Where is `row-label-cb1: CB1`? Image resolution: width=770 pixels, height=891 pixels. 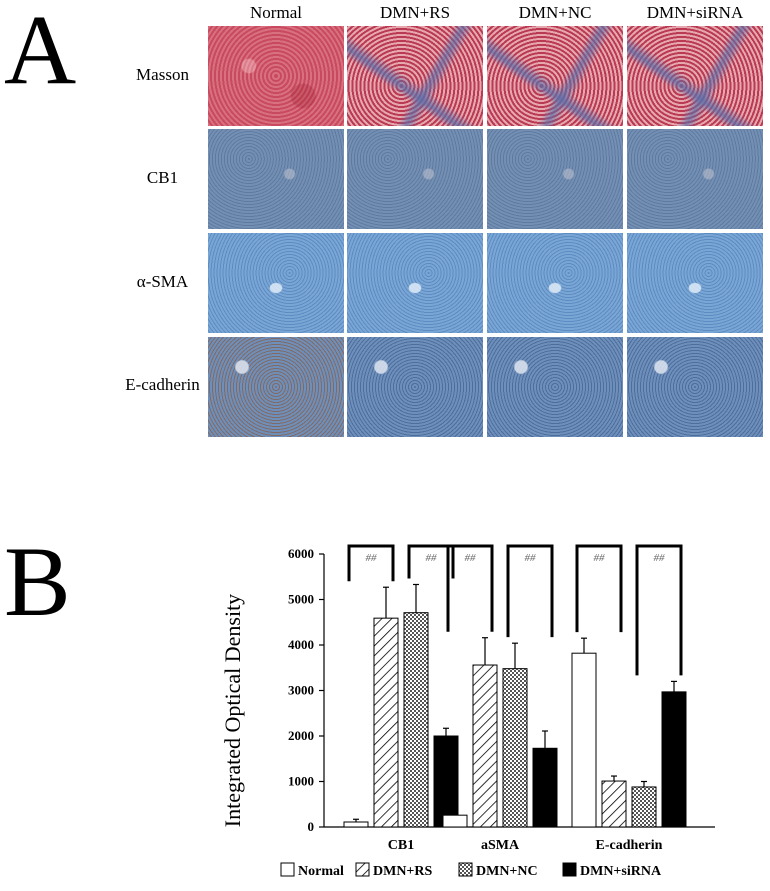 row-label-cb1: CB1 is located at coordinates (162, 177).